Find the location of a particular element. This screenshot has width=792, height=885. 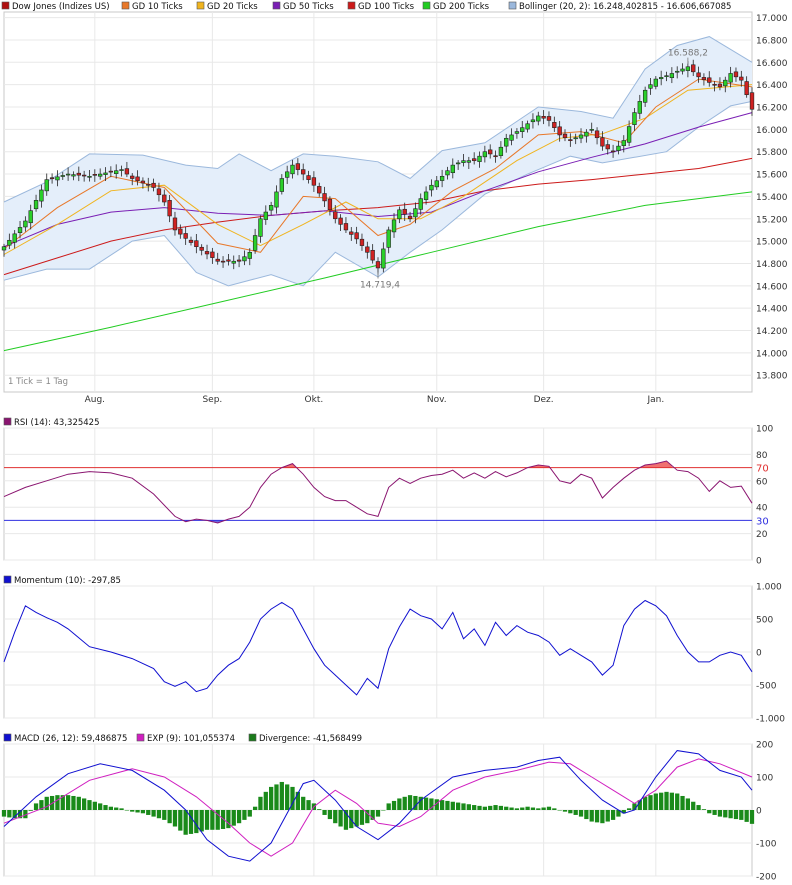

y-tick-label: 20 is located at coordinates (762, 535).